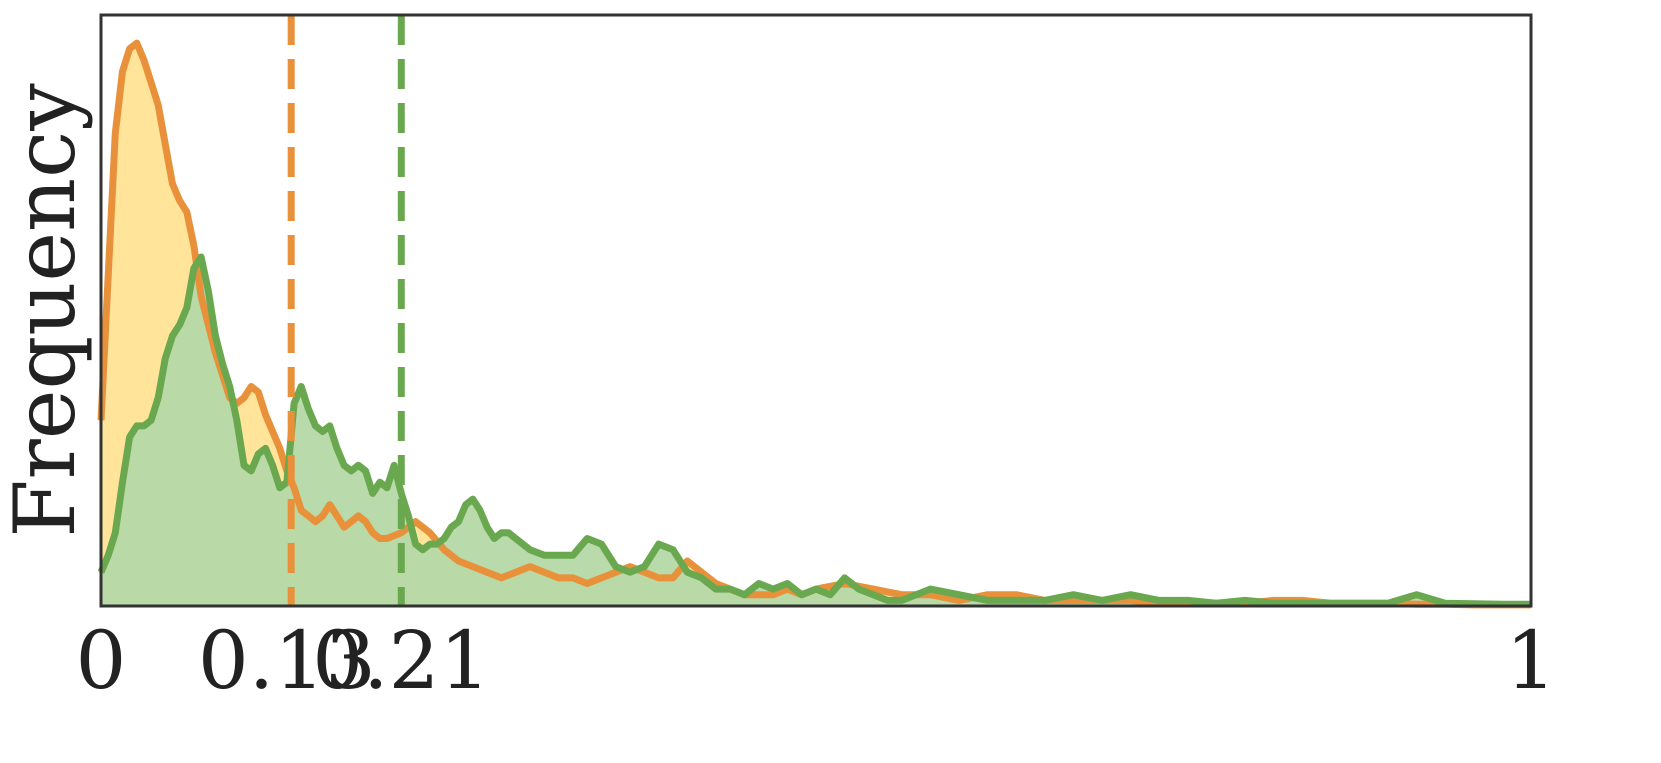  Describe the element at coordinates (816, 660) in the screenshot. I see `x-axis-ticks: 0 0.130.21 1` at that location.